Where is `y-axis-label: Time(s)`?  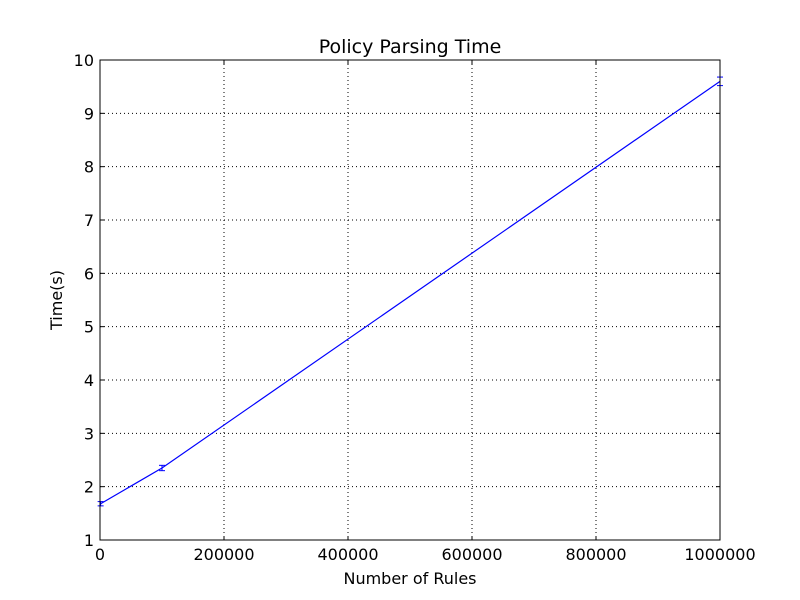 y-axis-label: Time(s) is located at coordinates (56, 300).